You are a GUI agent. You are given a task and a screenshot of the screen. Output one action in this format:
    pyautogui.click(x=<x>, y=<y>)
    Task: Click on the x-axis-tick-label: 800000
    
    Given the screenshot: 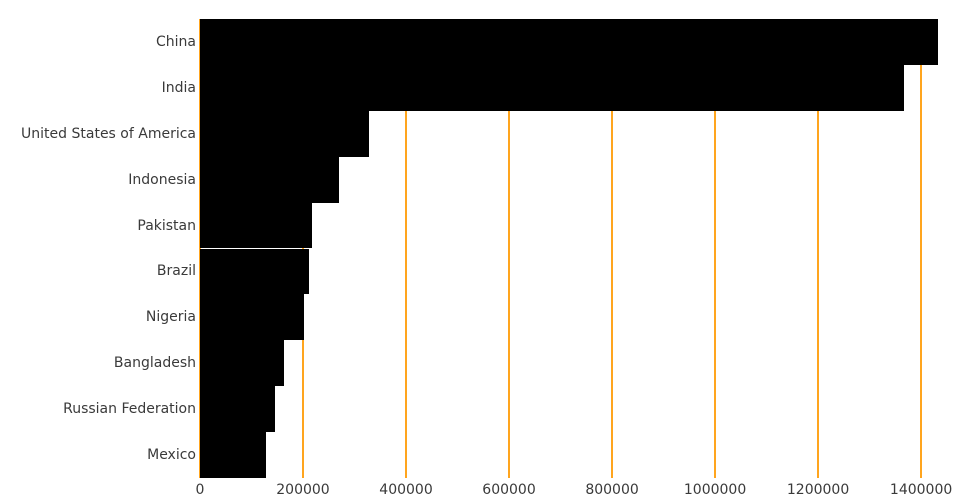 What is the action you would take?
    pyautogui.click(x=612, y=490)
    